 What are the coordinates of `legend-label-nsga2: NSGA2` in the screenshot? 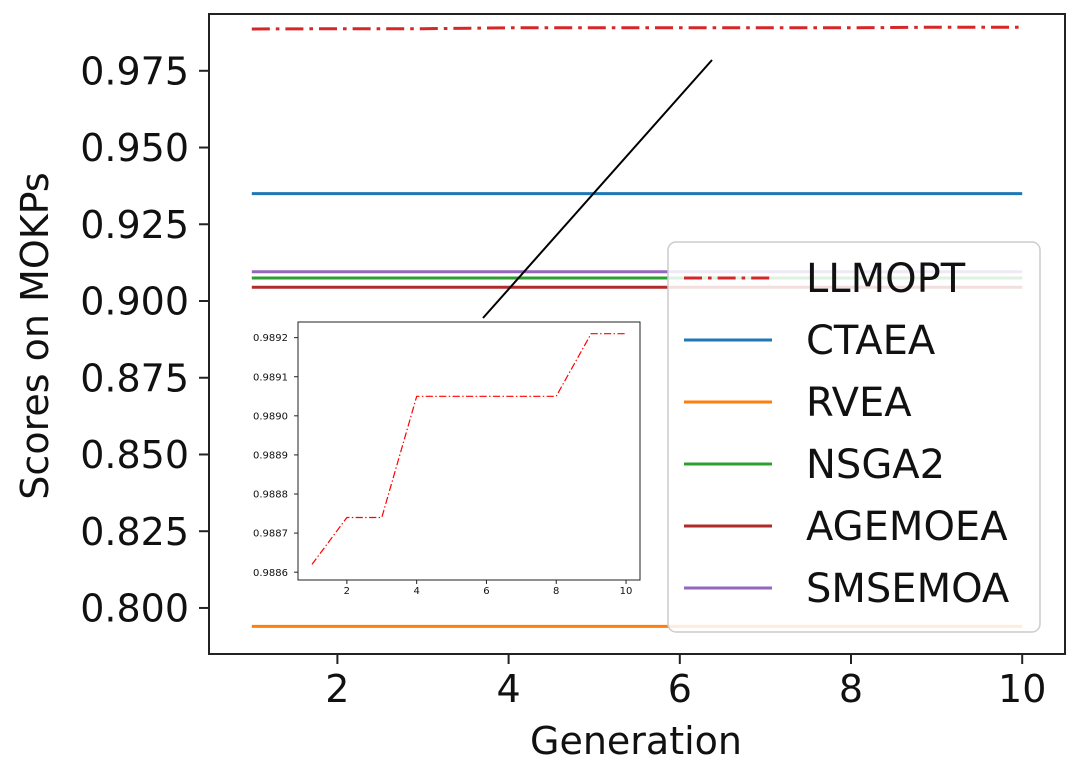 It's located at (875, 465).